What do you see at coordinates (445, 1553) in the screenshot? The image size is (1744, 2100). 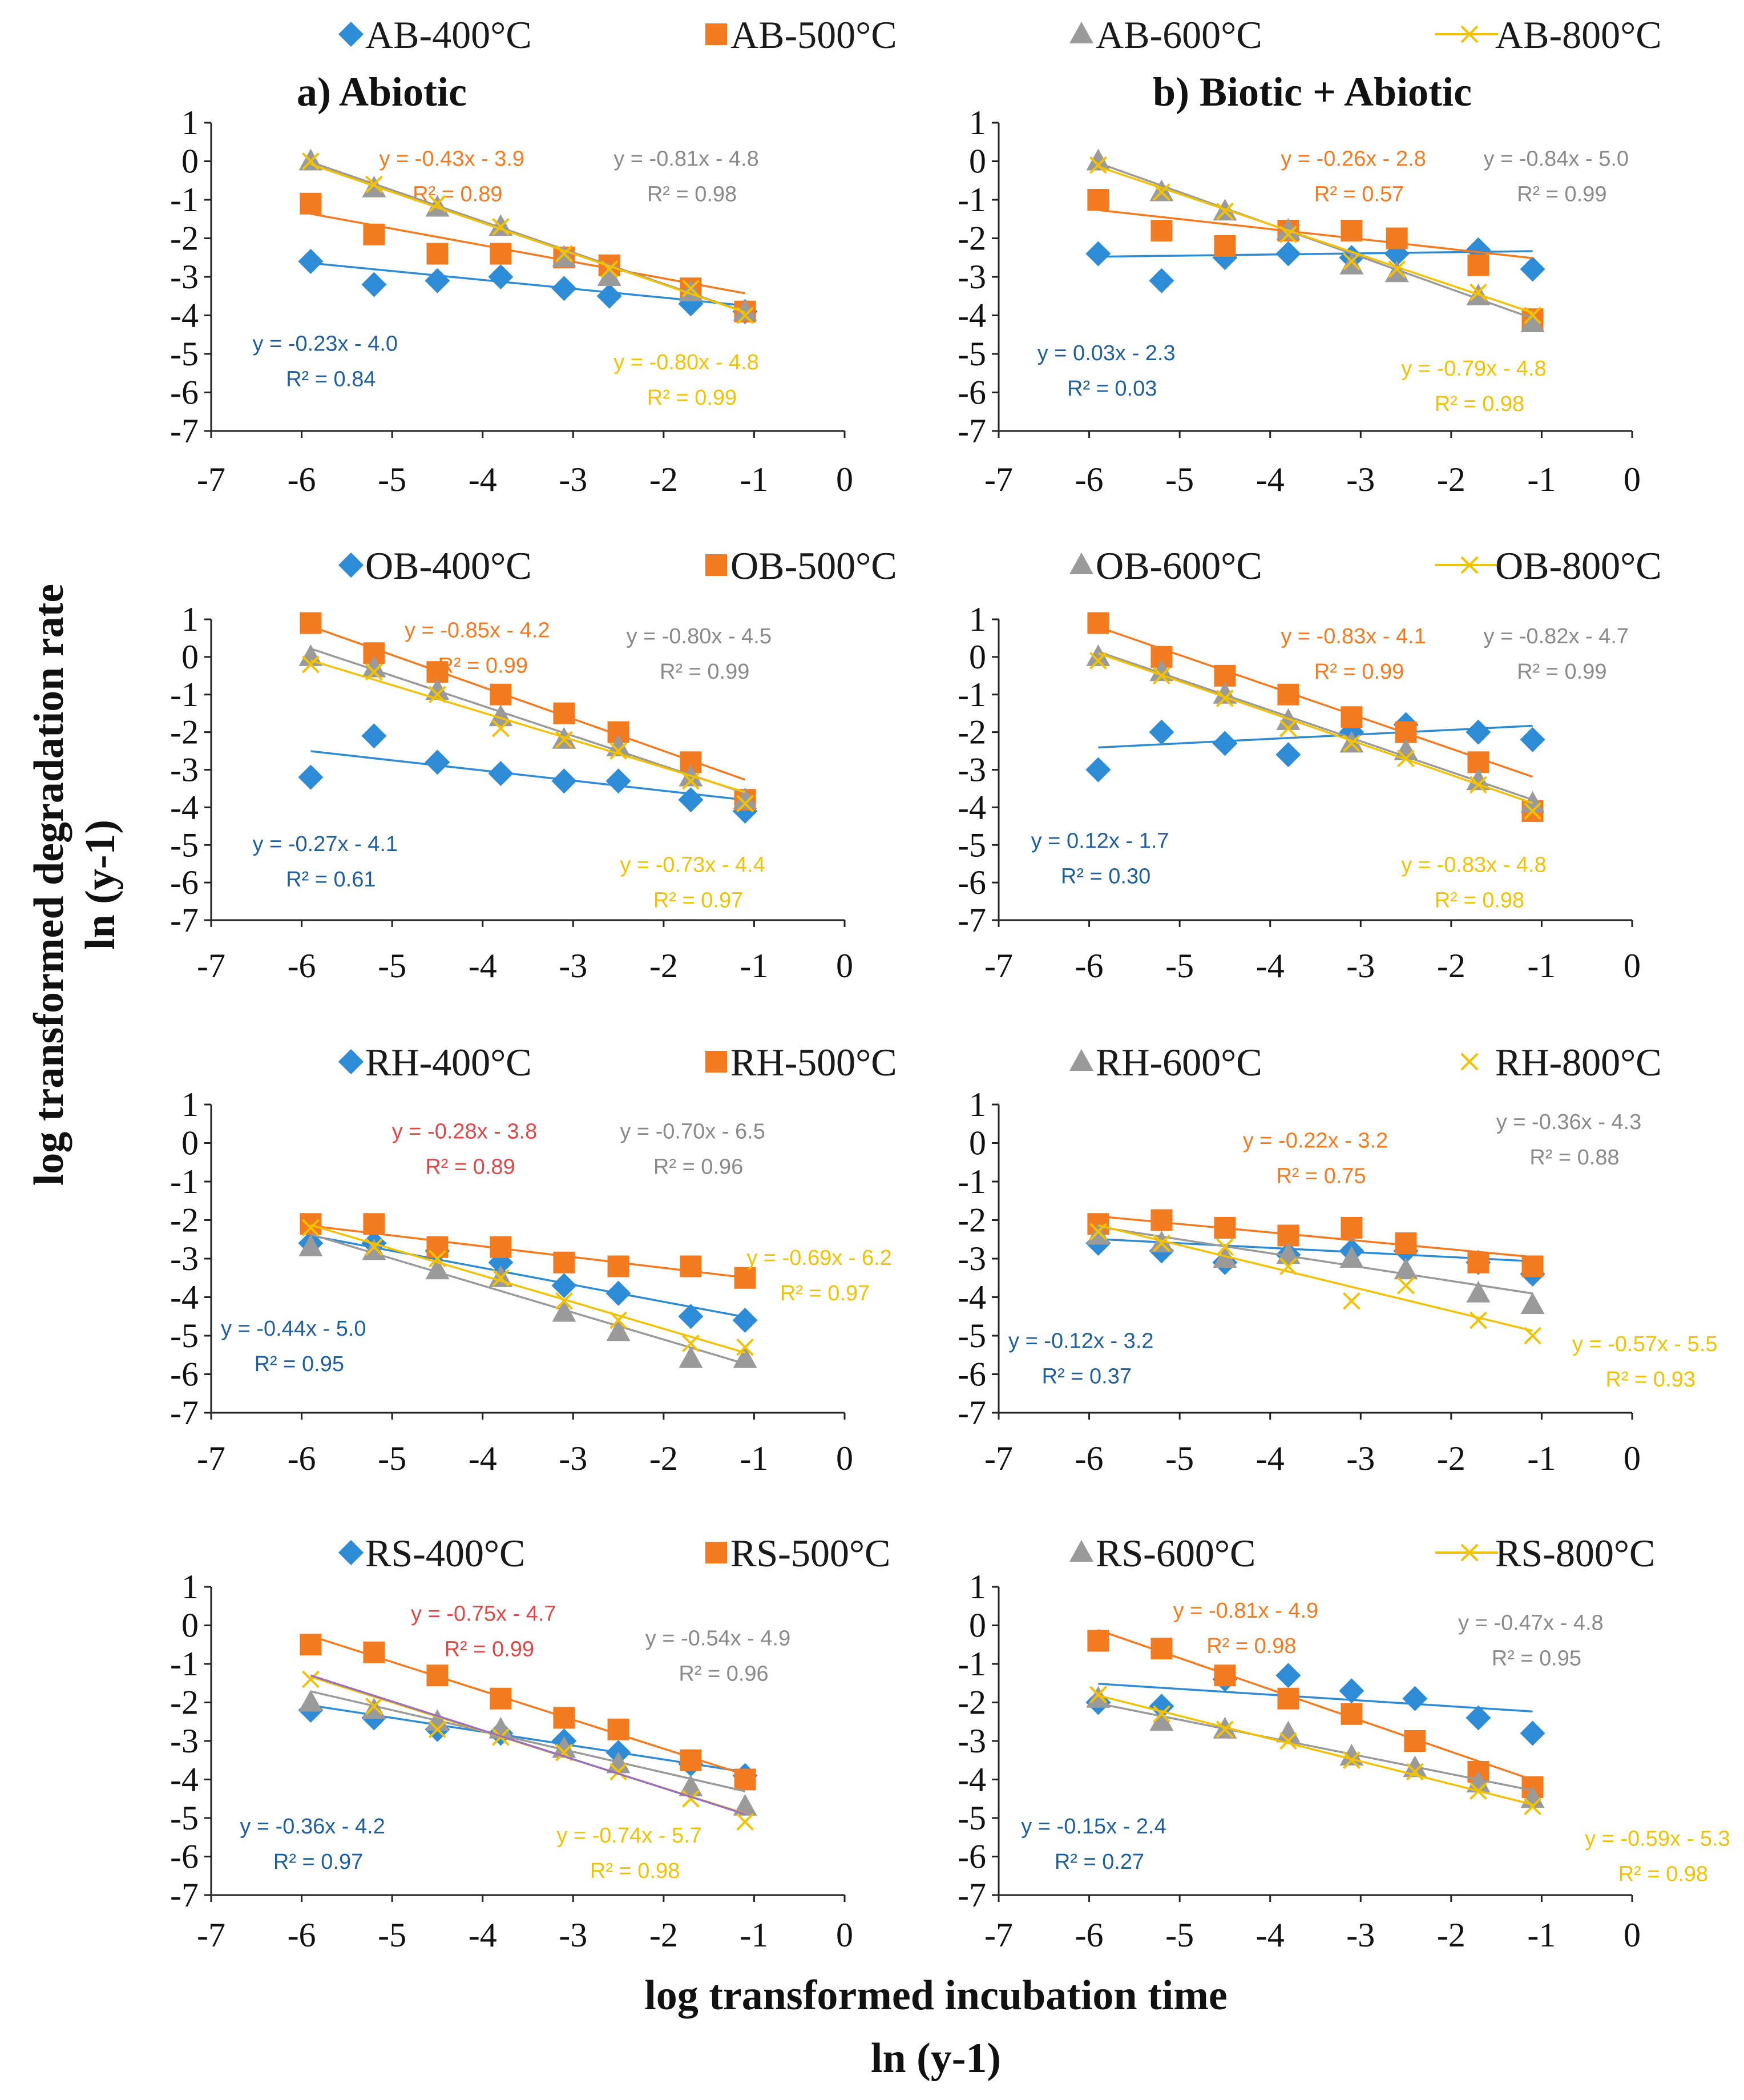 I see `legend-label: RS-400°C` at bounding box center [445, 1553].